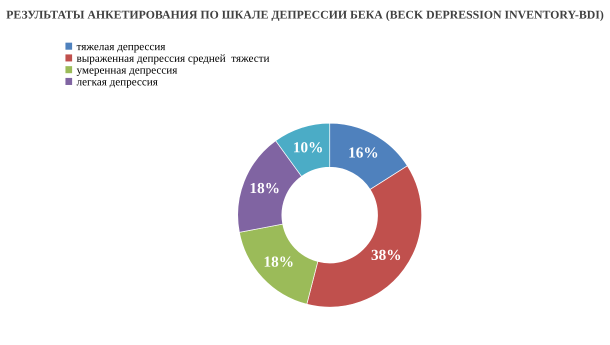 This screenshot has height=345, width=610. I want to click on data-label: 16%, so click(363, 152).